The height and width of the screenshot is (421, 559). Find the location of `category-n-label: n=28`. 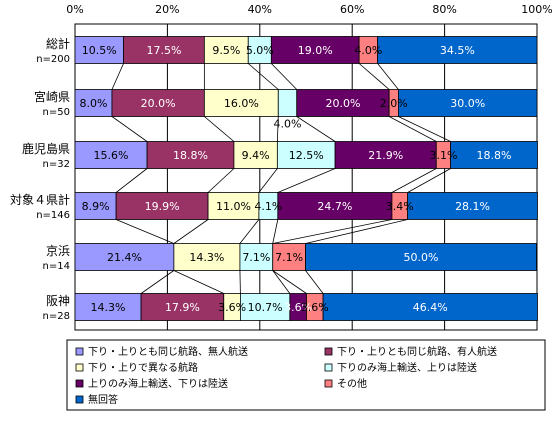

category-n-label: n=28 is located at coordinates (56, 316).